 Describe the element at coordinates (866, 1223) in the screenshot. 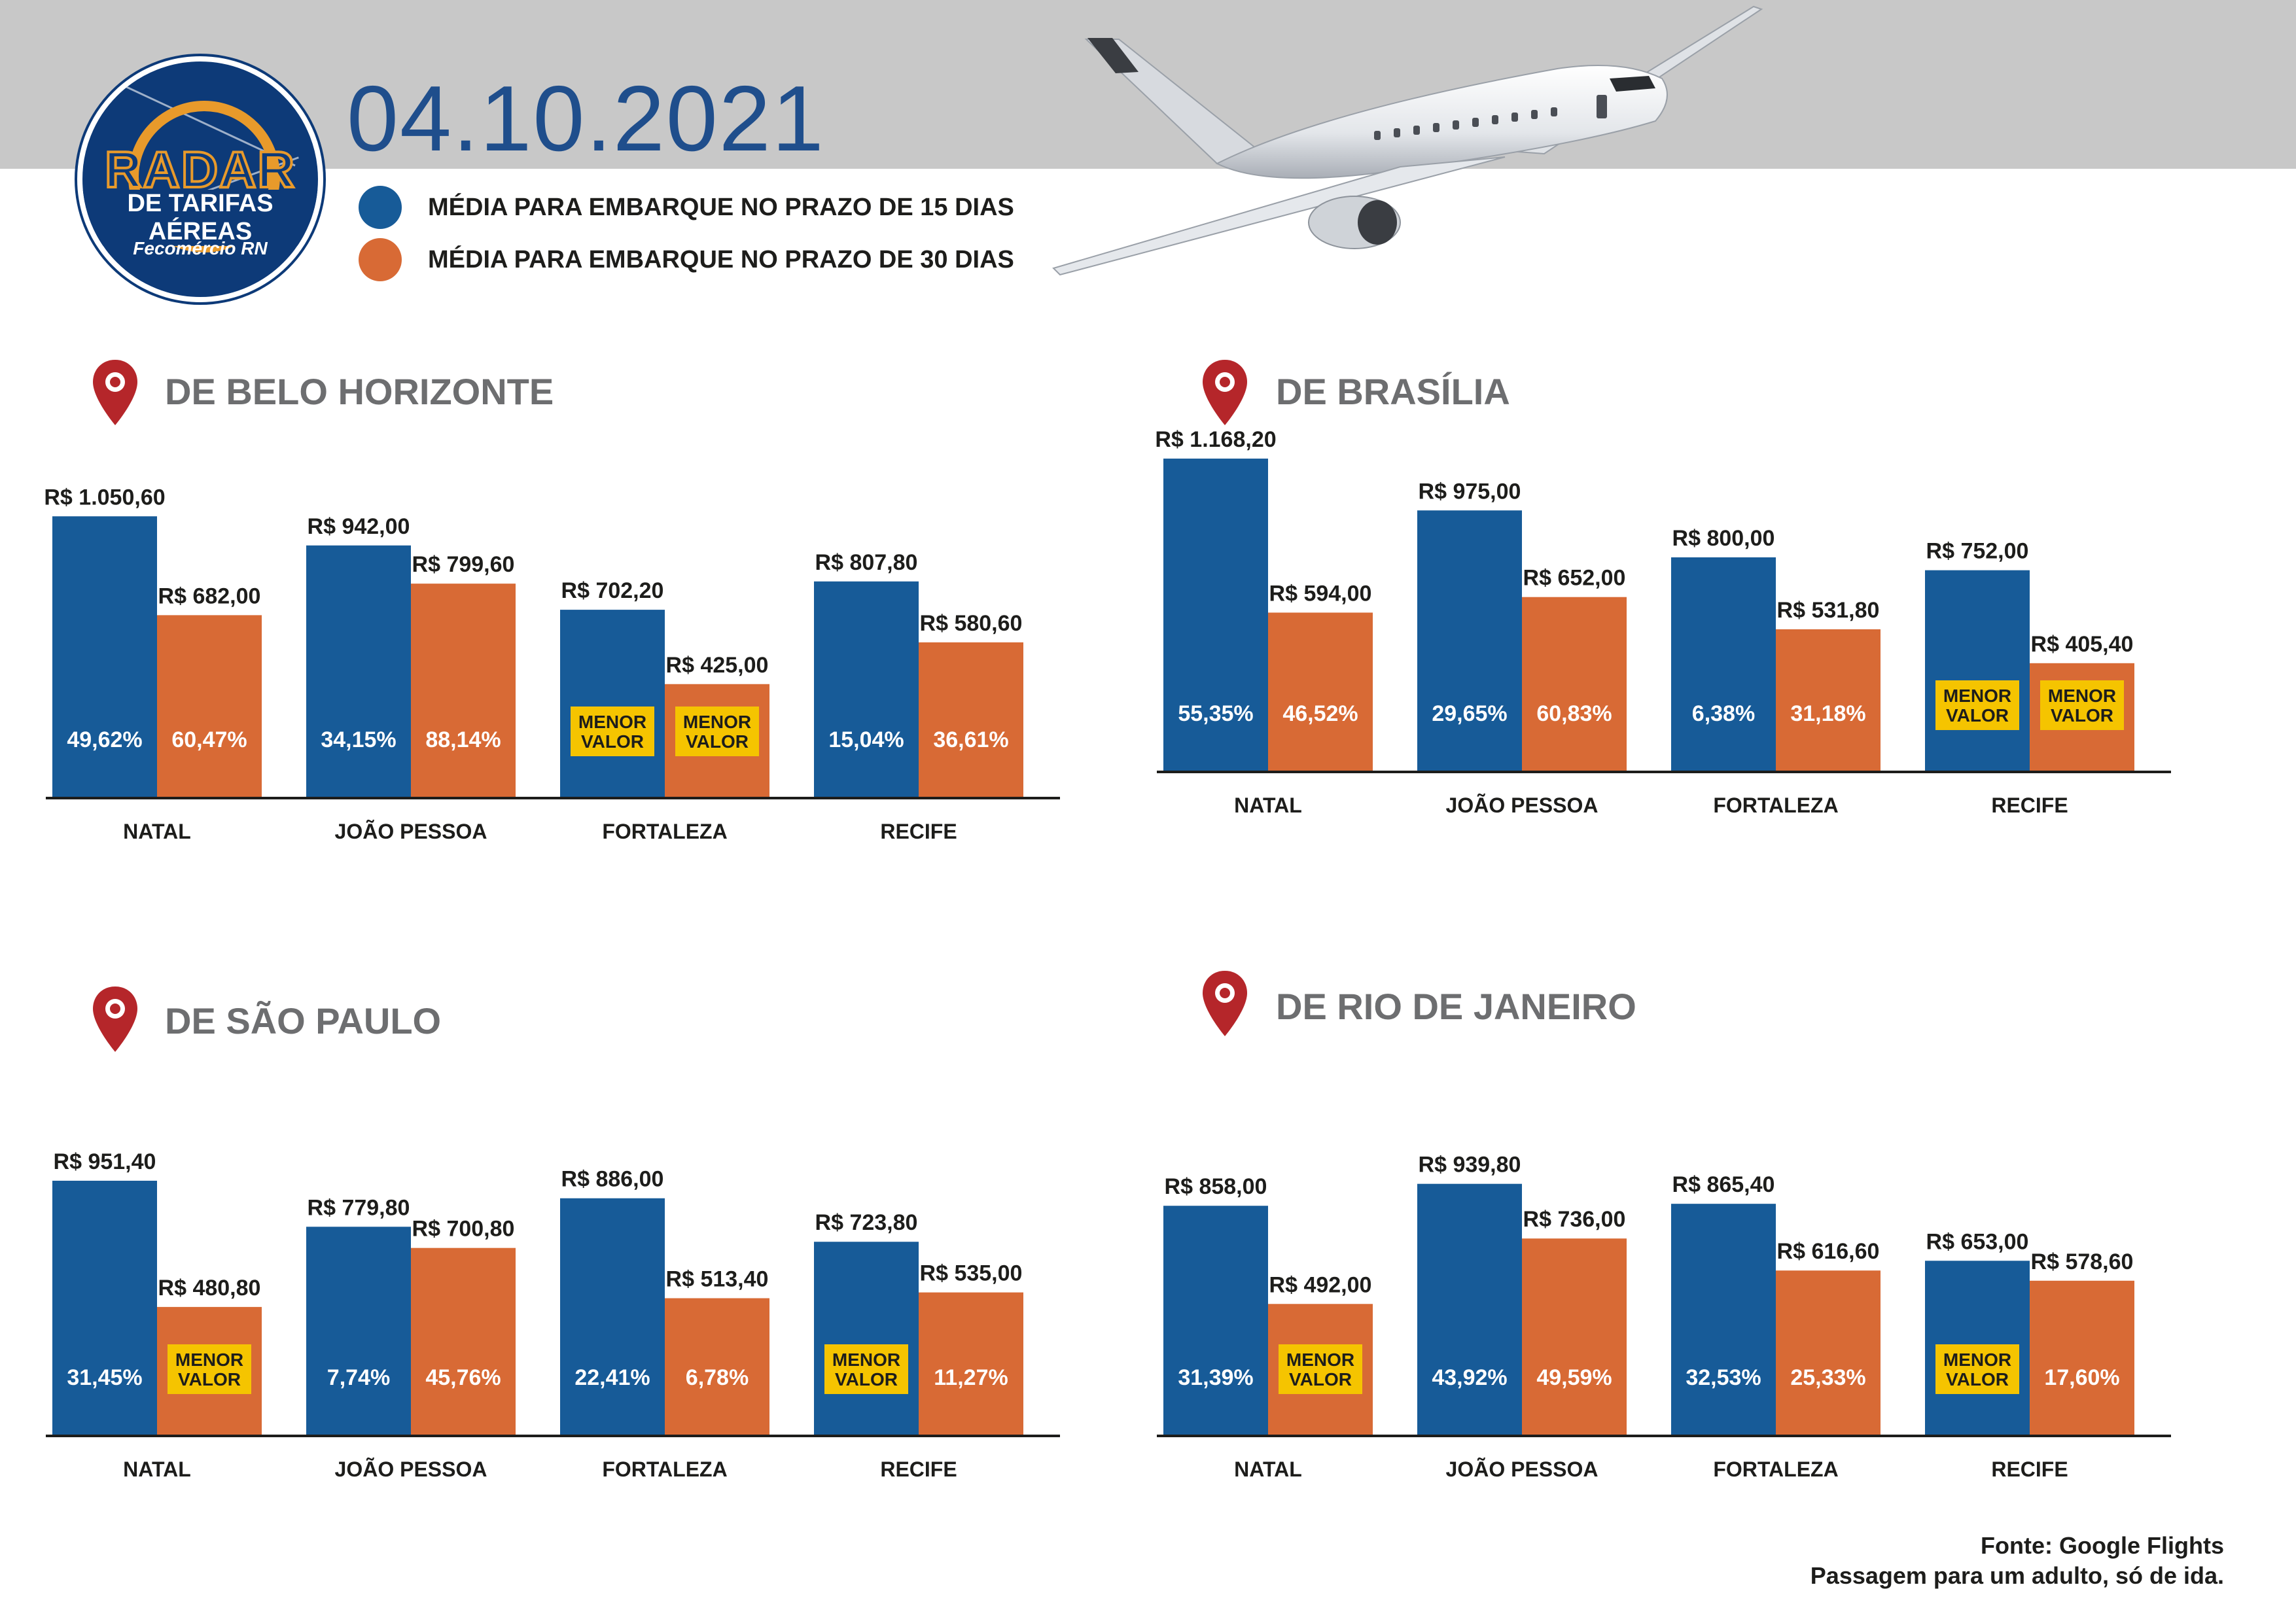

I see `value-label: R$ 723,80` at that location.